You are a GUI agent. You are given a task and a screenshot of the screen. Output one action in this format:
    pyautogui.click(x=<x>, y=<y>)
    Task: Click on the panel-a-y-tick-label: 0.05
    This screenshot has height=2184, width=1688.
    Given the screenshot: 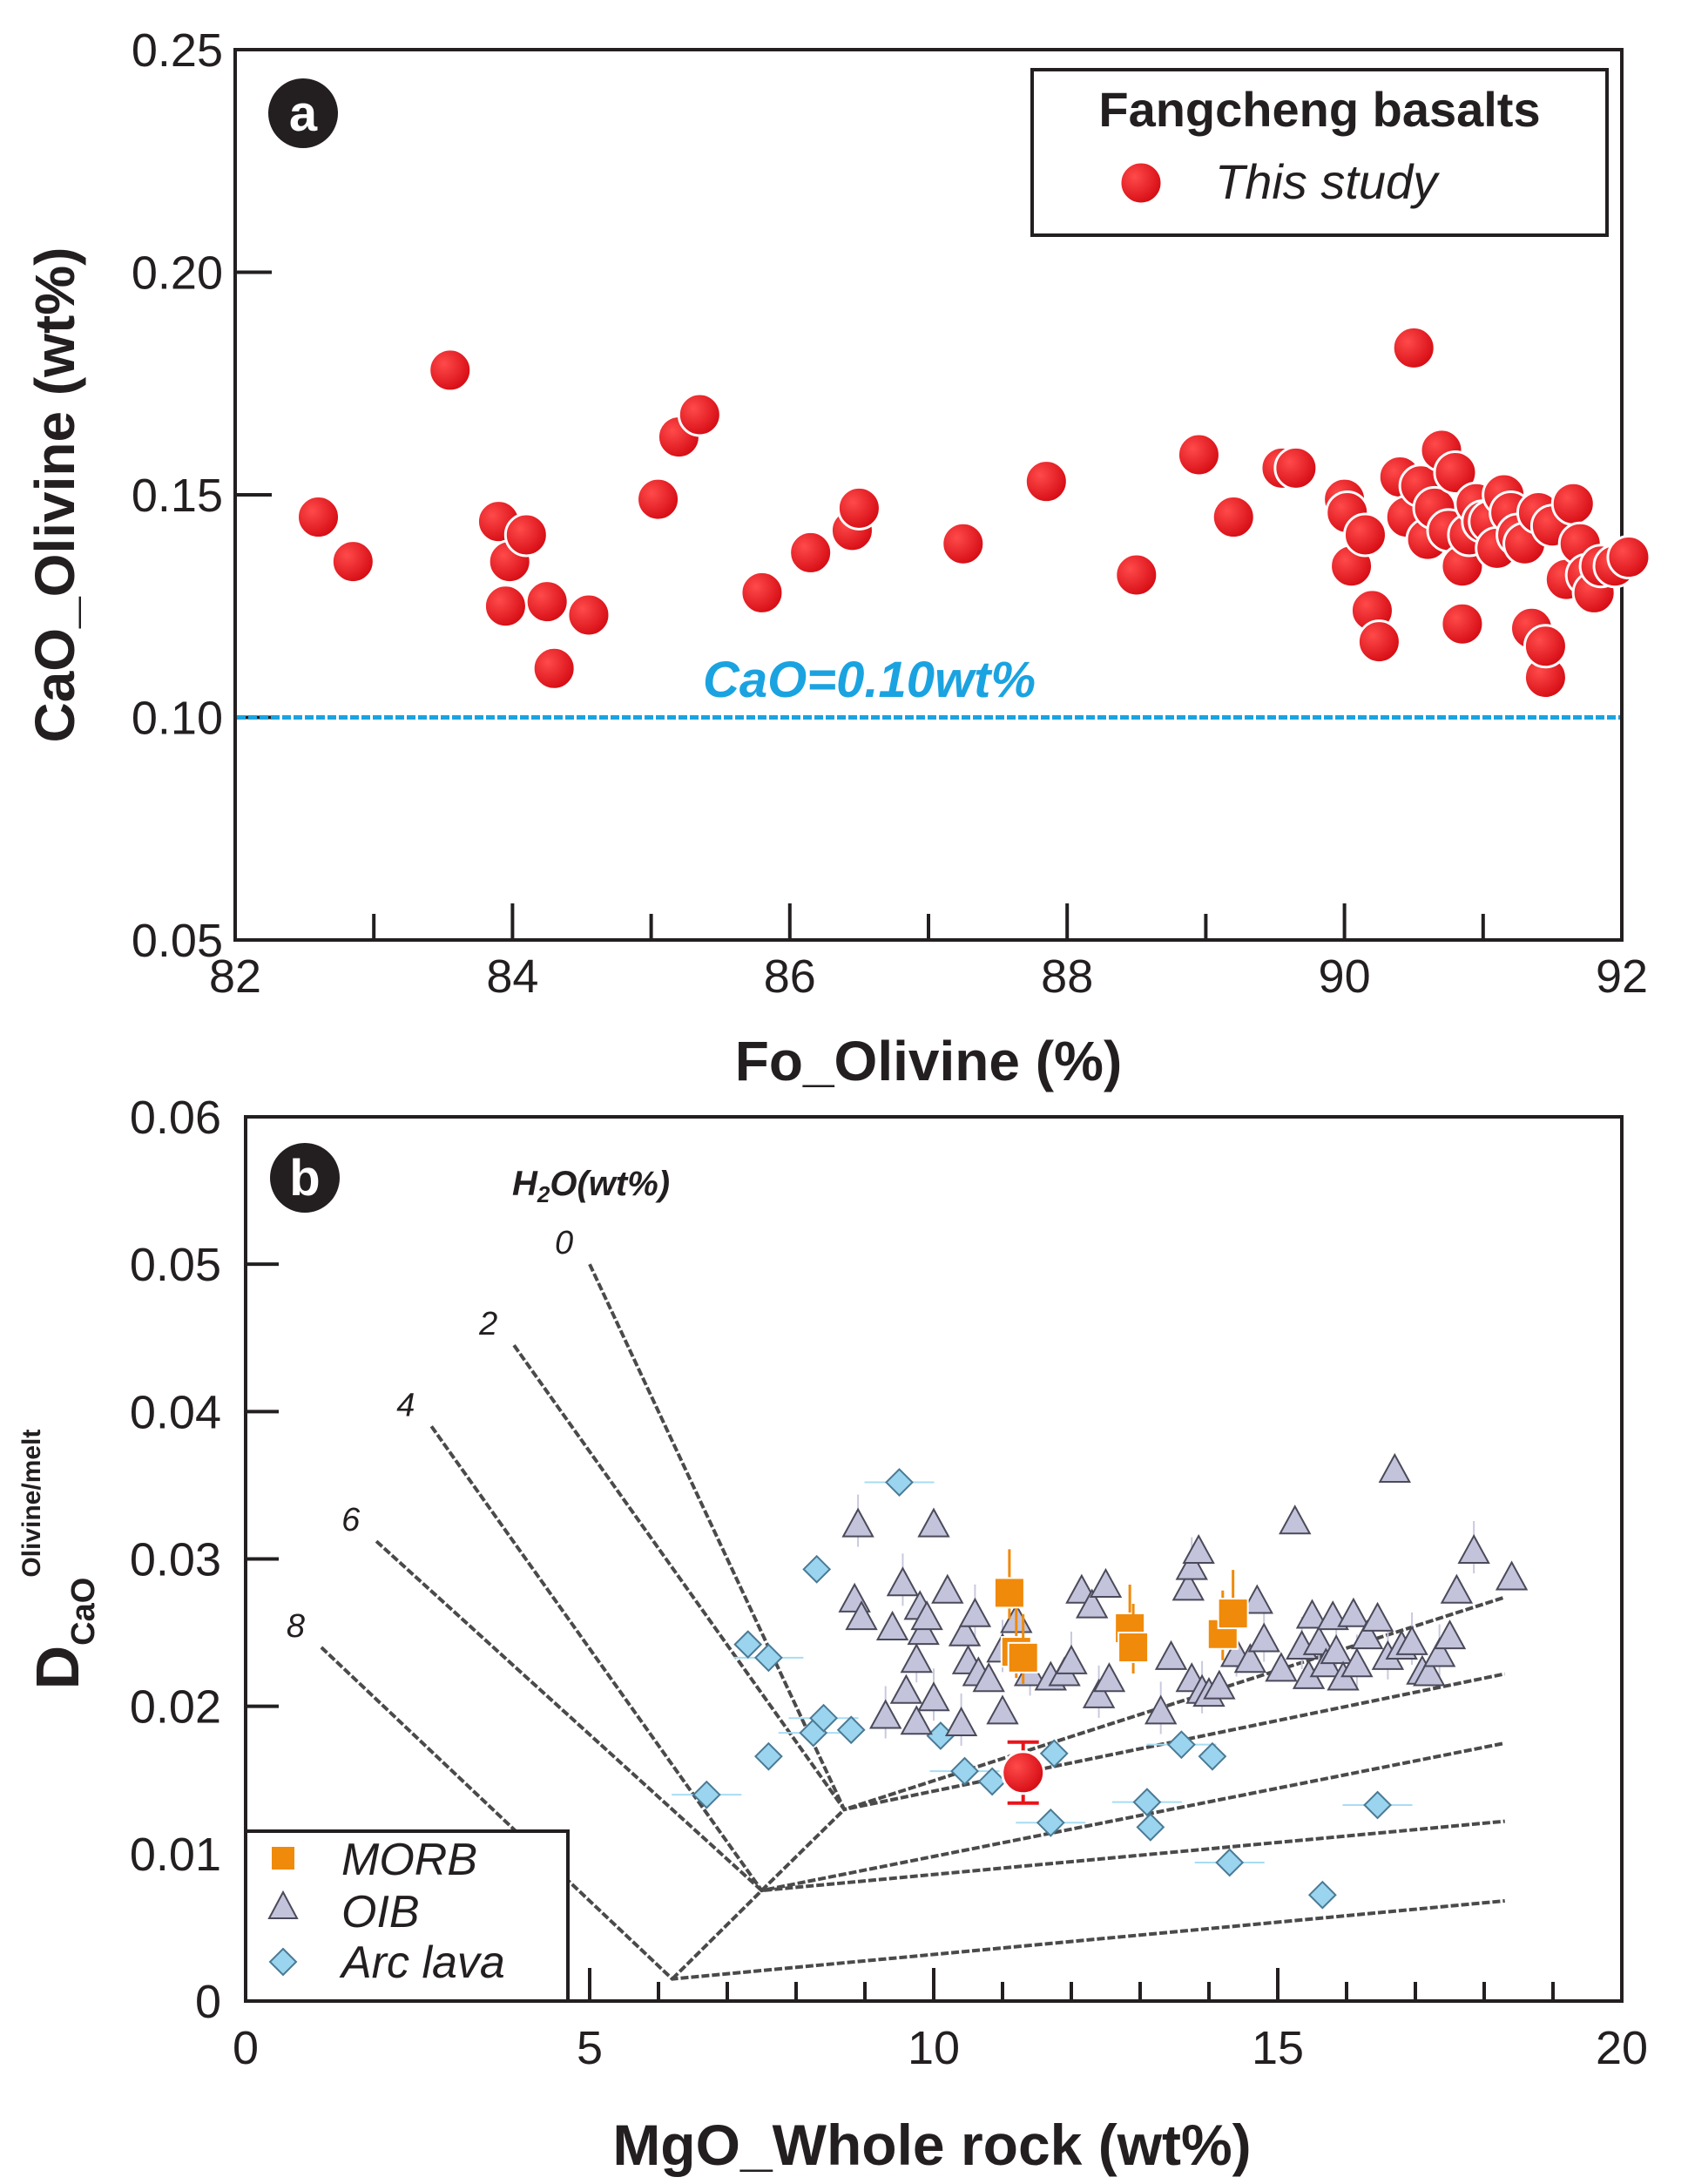 What is the action you would take?
    pyautogui.click(x=177, y=941)
    